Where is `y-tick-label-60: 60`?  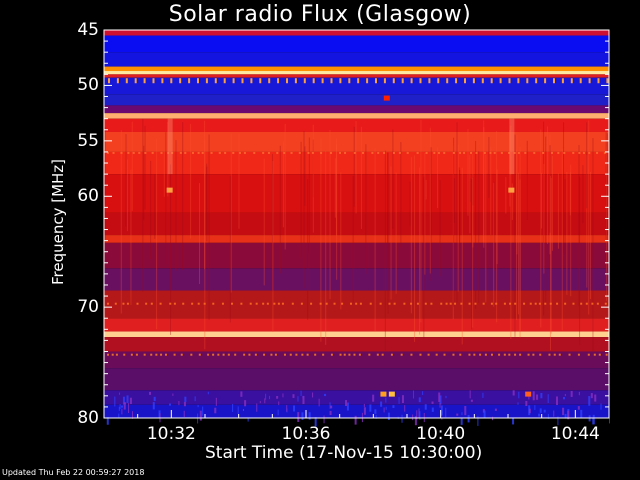
y-tick-label-60: 60 is located at coordinates (88, 196).